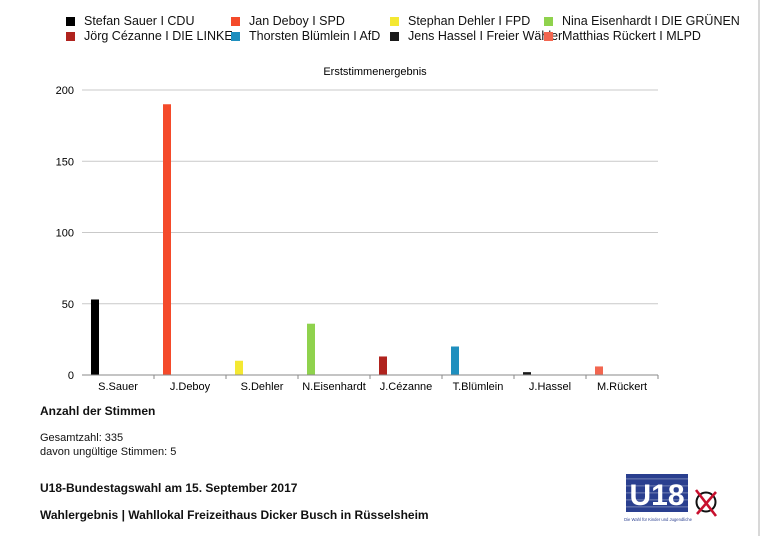  I want to click on y-tick-label: 50, so click(68, 305).